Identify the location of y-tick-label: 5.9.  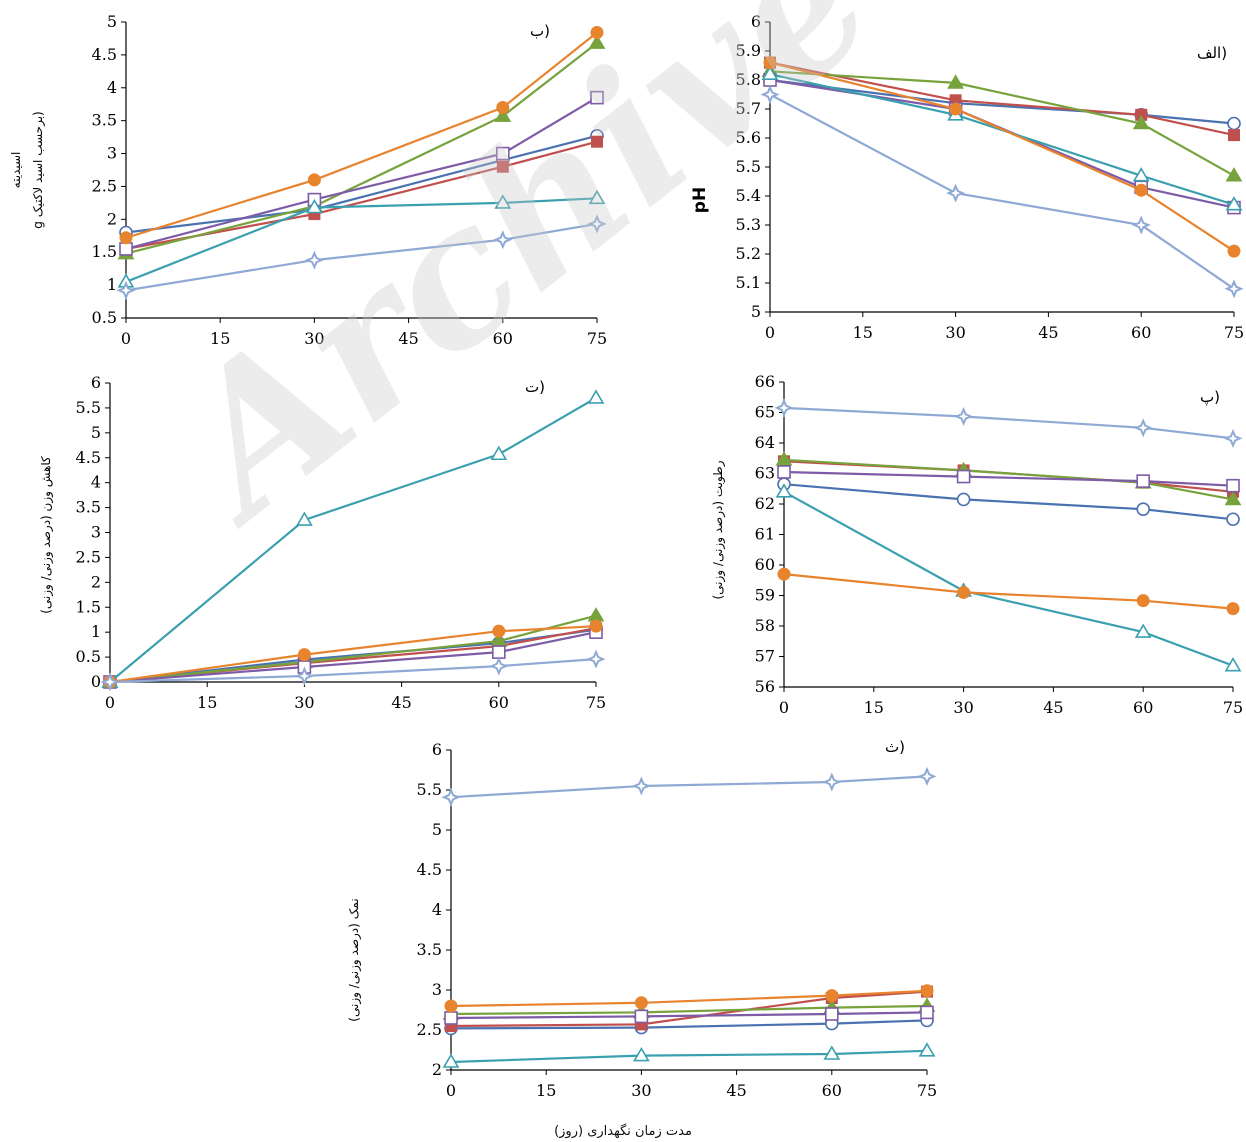
(748, 50).